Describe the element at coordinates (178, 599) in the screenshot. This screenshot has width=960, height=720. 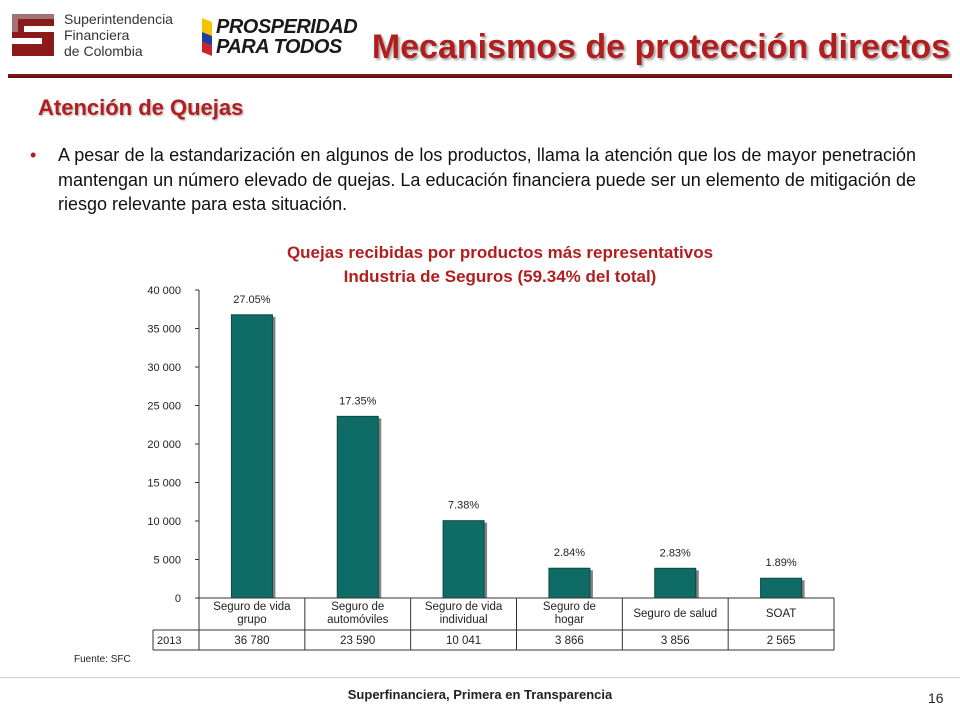
I see `y-tick-label: 0` at that location.